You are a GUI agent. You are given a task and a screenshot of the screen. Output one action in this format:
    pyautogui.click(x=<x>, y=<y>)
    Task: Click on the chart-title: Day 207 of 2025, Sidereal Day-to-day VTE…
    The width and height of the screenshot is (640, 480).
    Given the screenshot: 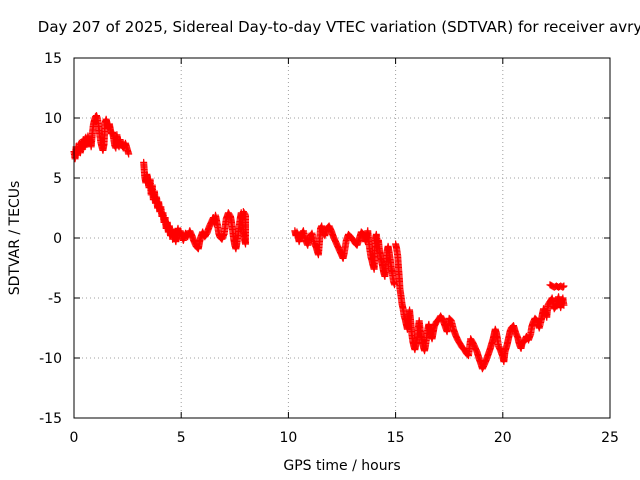 What is the action you would take?
    pyautogui.click(x=339, y=27)
    